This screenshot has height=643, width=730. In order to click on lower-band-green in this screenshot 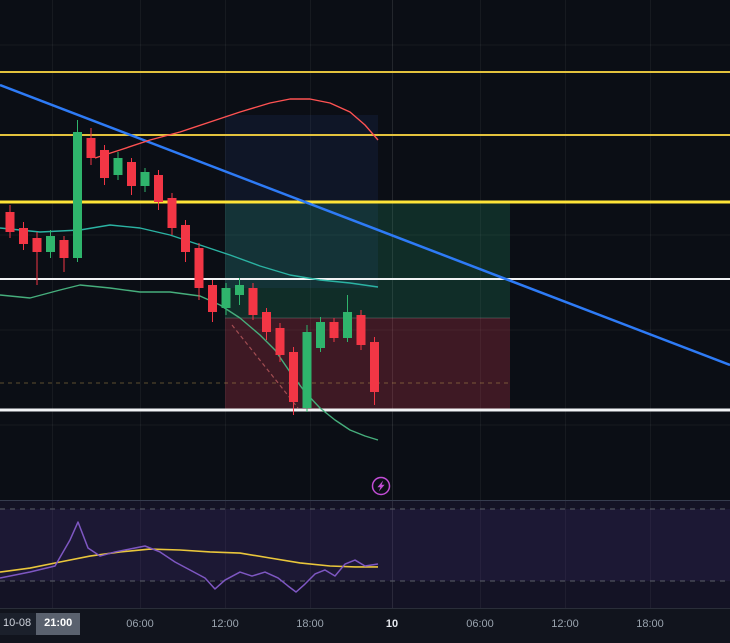, I will do `click(189, 362)`.